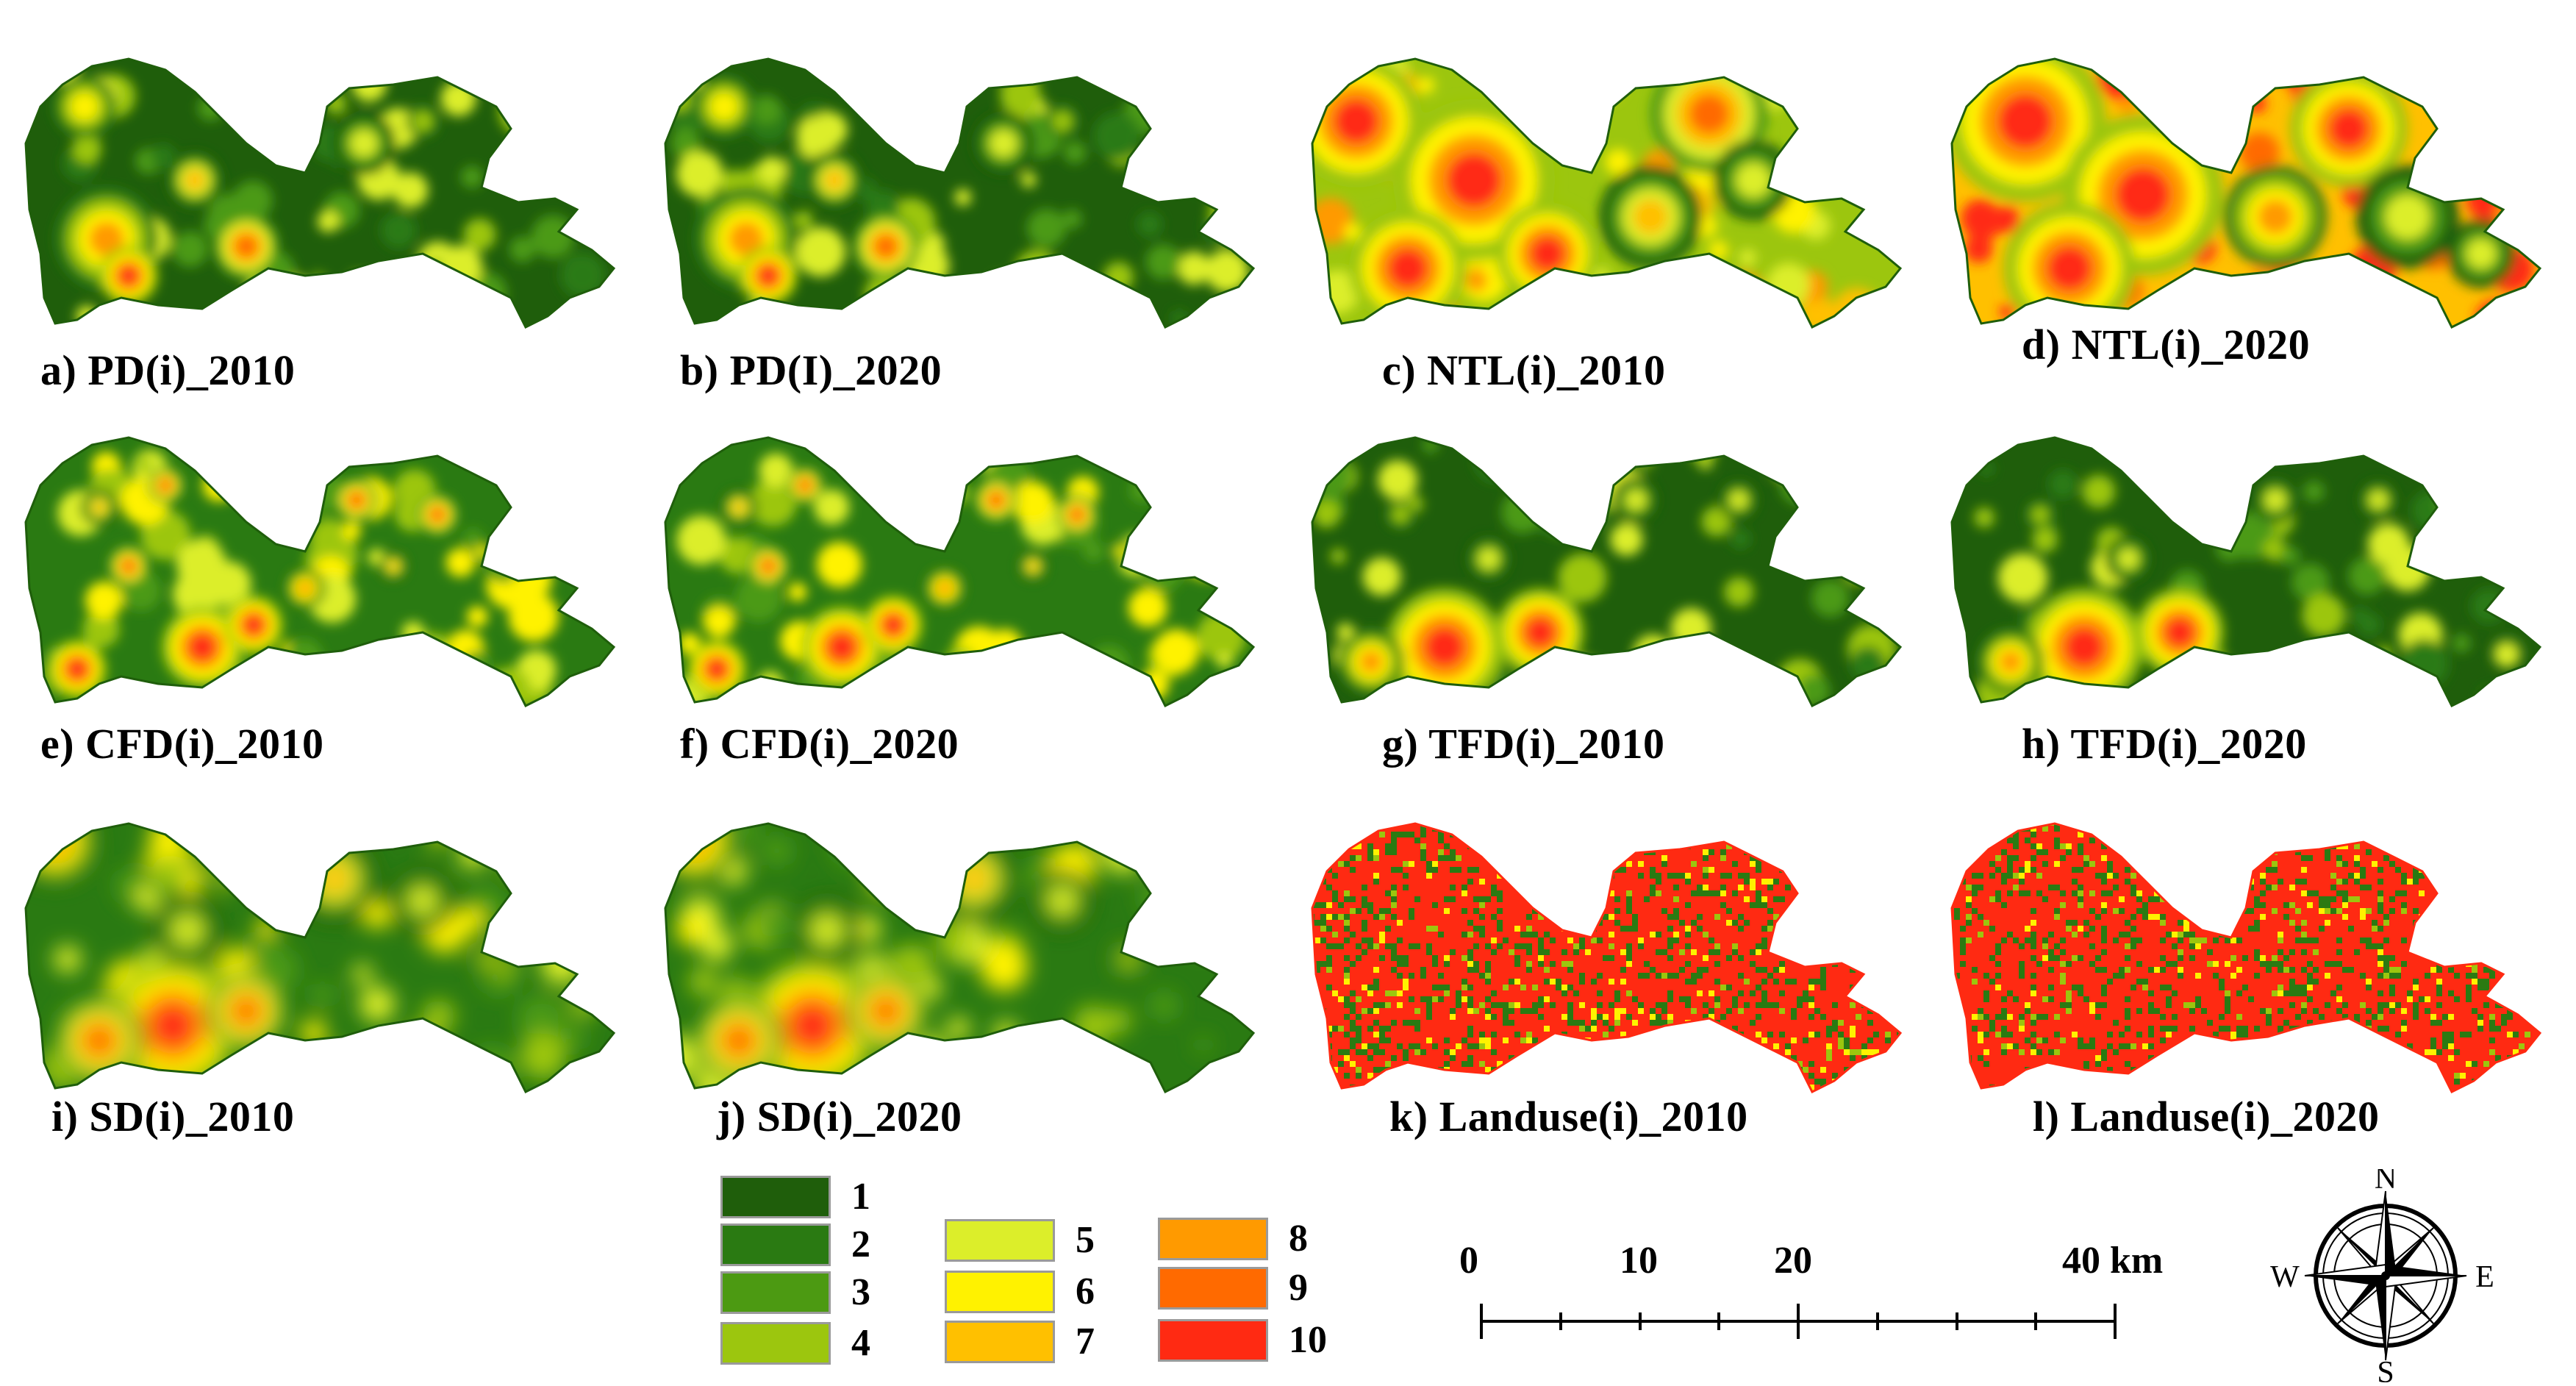 The width and height of the screenshot is (2576, 1386). I want to click on map-boundary, so click(1607, 572).